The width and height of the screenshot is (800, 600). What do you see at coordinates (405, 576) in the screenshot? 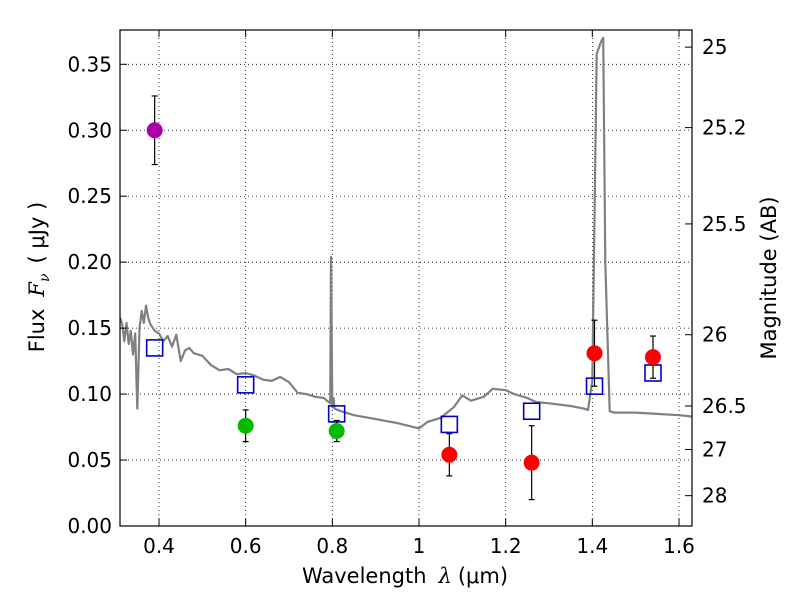
I see `x-axis-label: Wavelength λ (μm)` at bounding box center [405, 576].